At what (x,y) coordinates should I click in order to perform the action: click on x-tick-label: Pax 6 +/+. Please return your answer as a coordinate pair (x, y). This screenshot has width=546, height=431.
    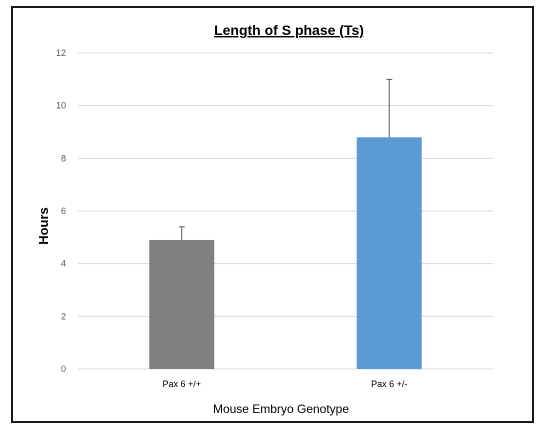
    Looking at the image, I should click on (181, 384).